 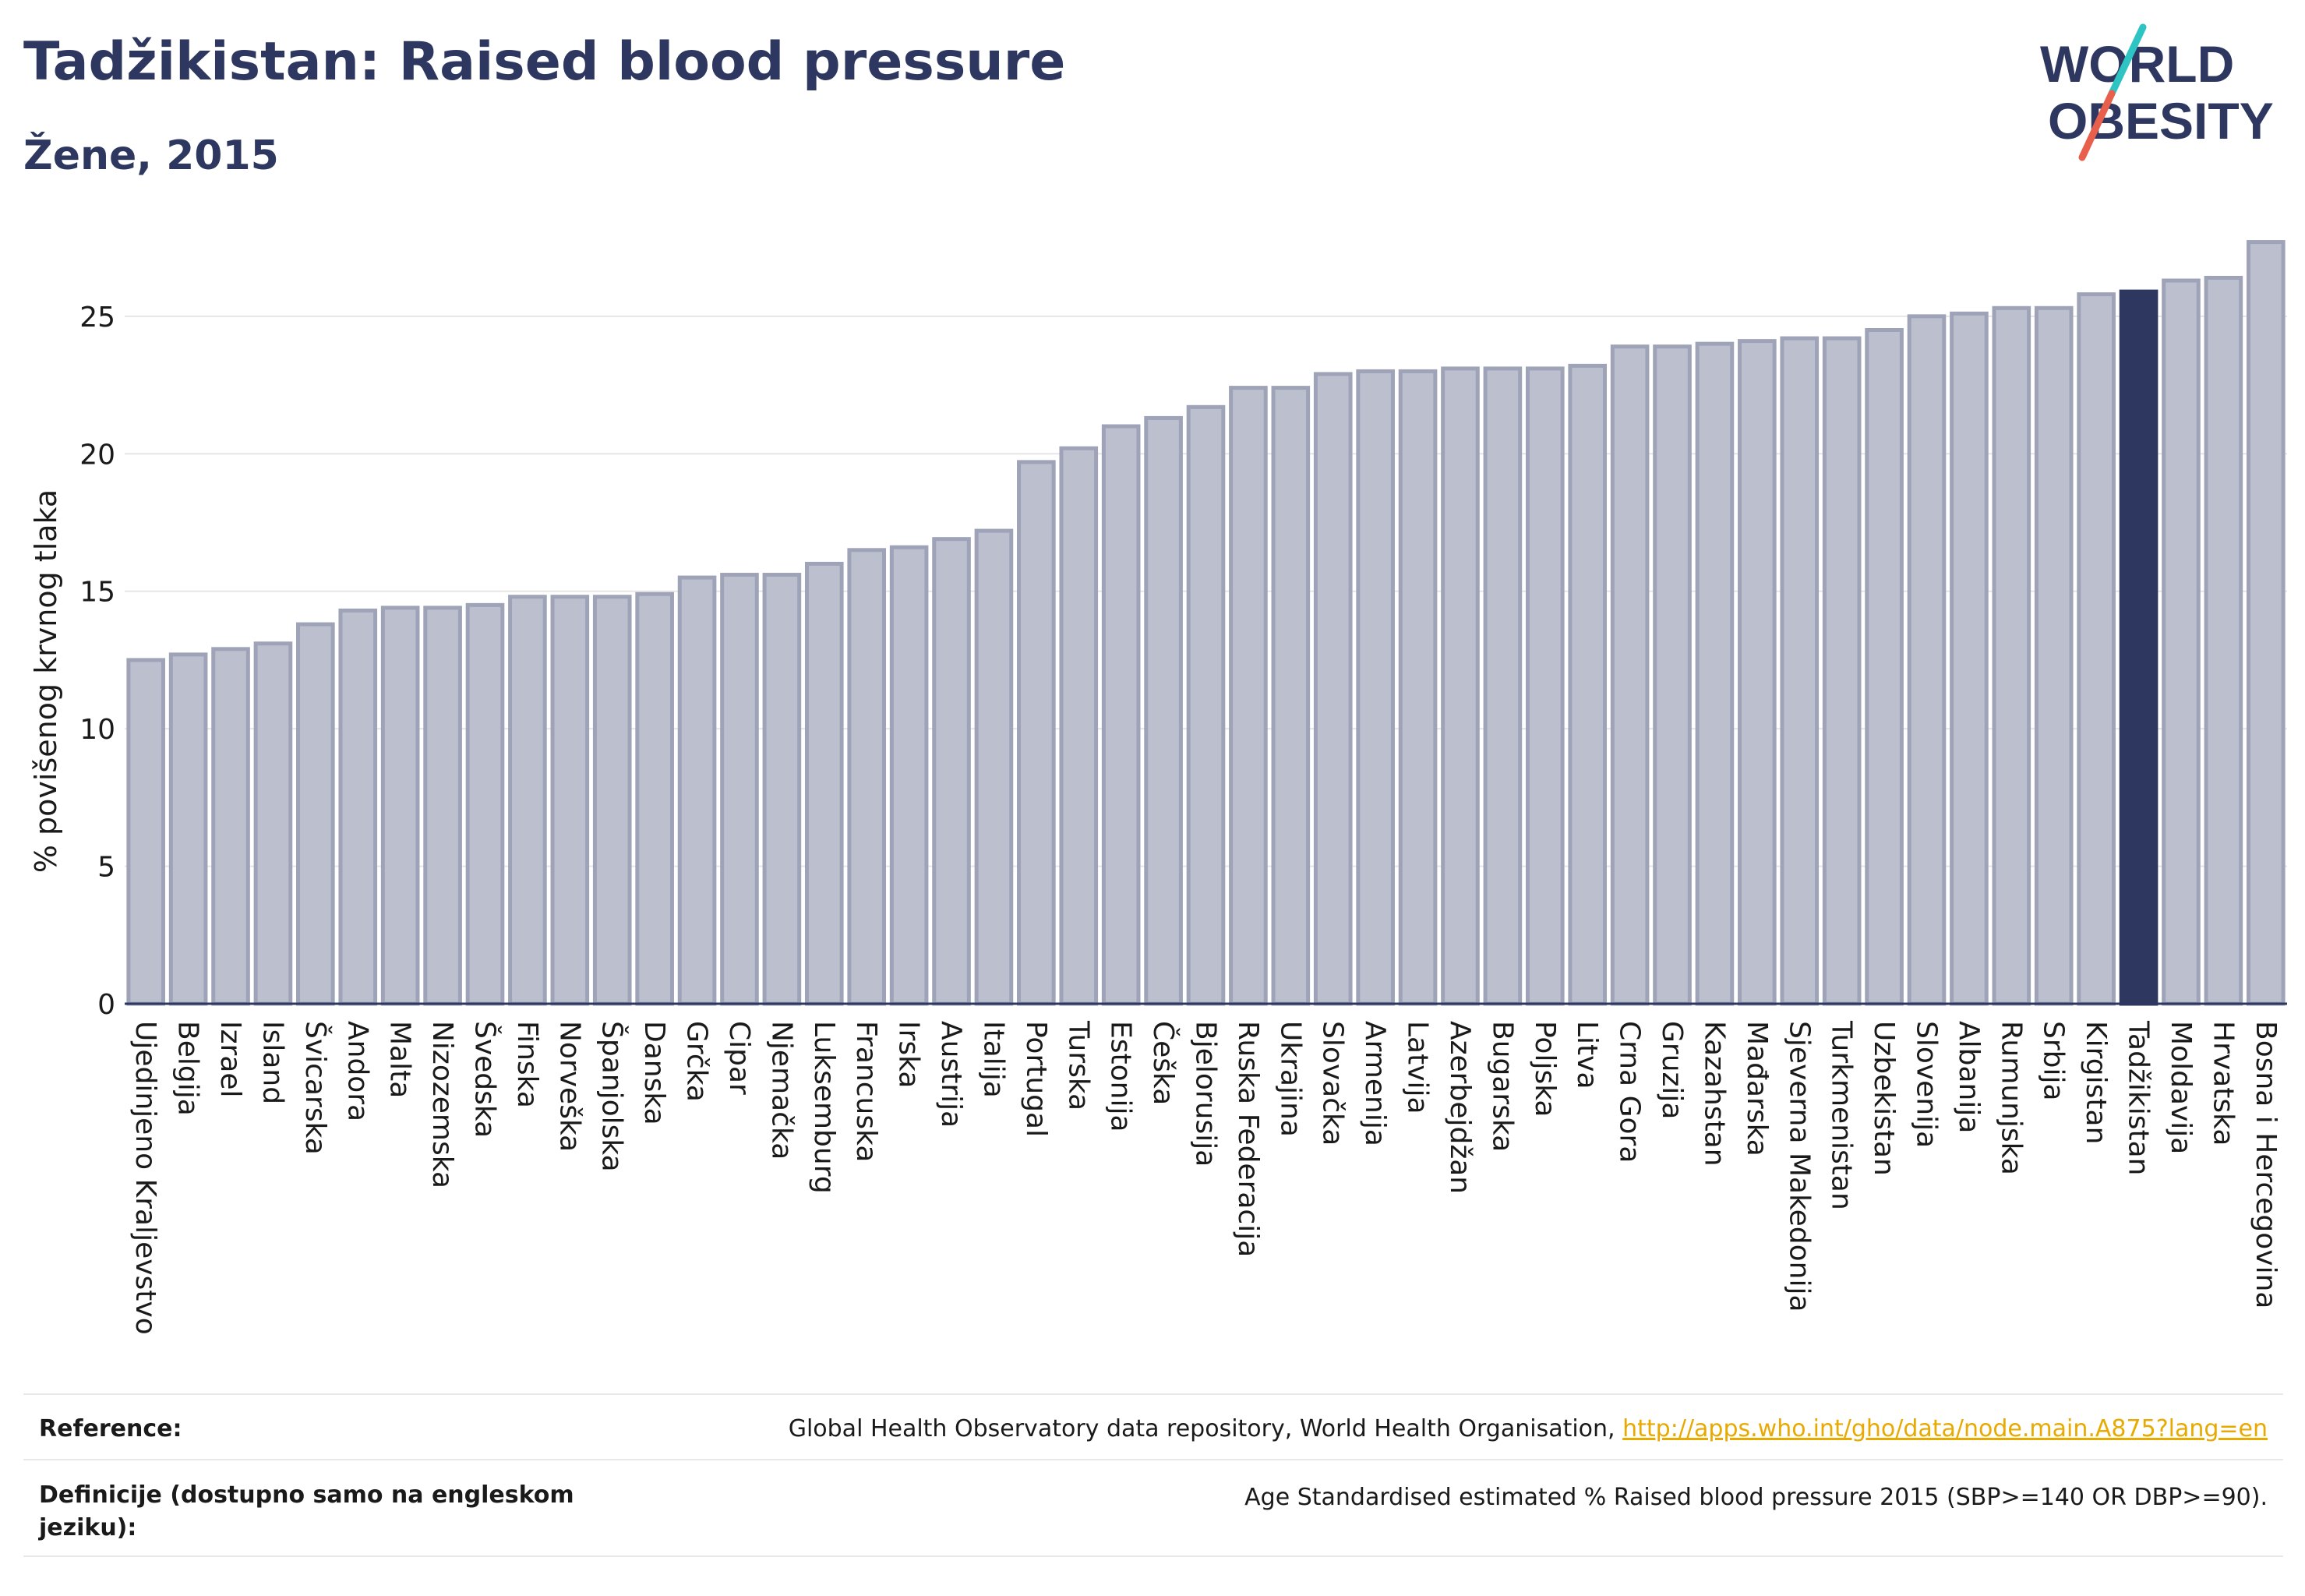 I want to click on x-tick-label: Moldavija, so click(x=2181, y=1087).